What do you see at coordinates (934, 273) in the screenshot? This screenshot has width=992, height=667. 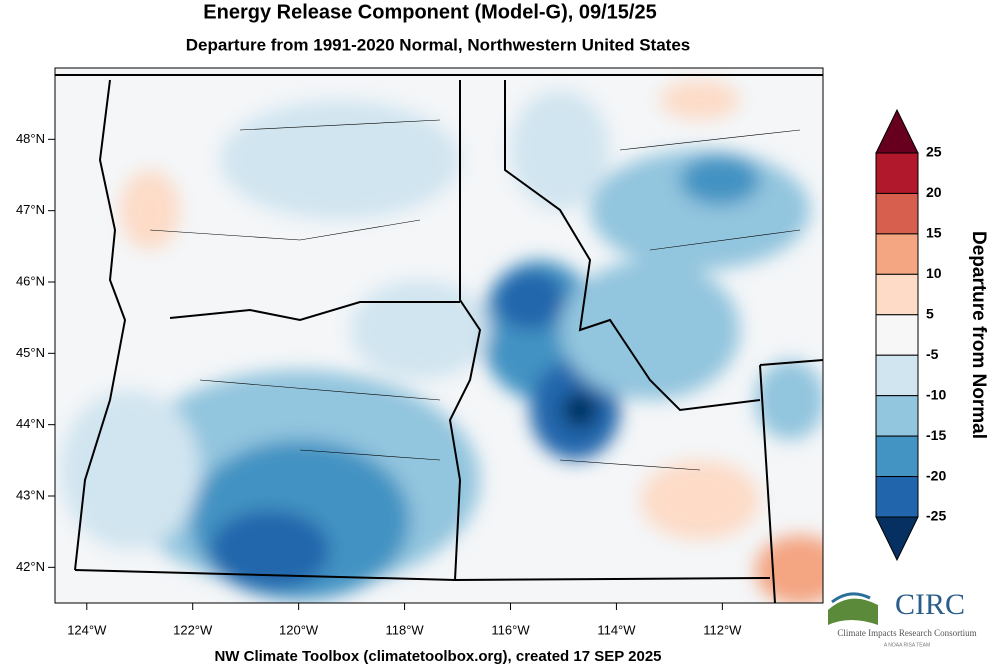 I see `colorbar-tick-label: 10` at bounding box center [934, 273].